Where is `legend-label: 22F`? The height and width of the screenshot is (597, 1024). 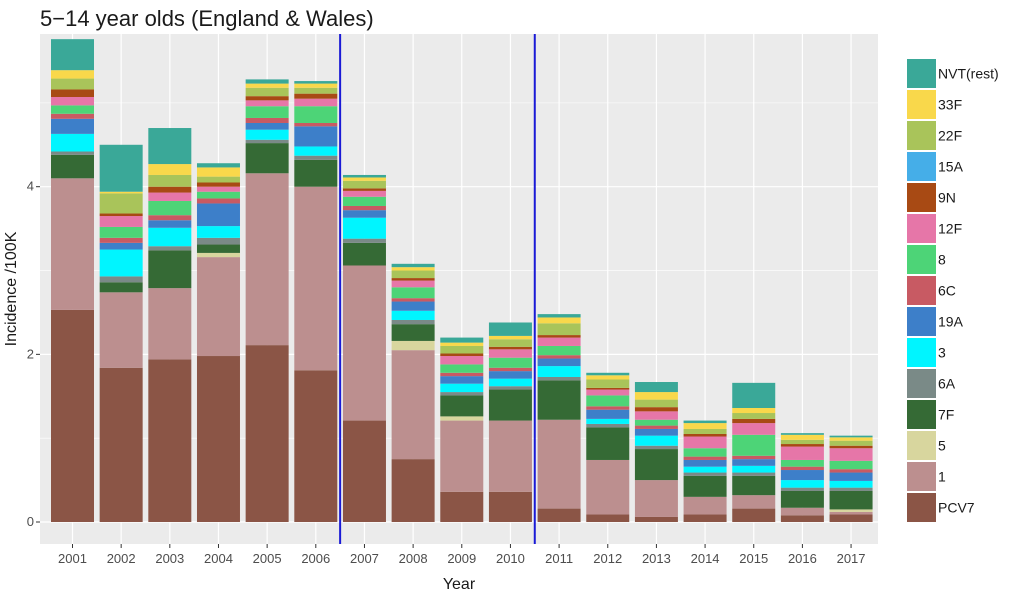 legend-label: 22F is located at coordinates (950, 136).